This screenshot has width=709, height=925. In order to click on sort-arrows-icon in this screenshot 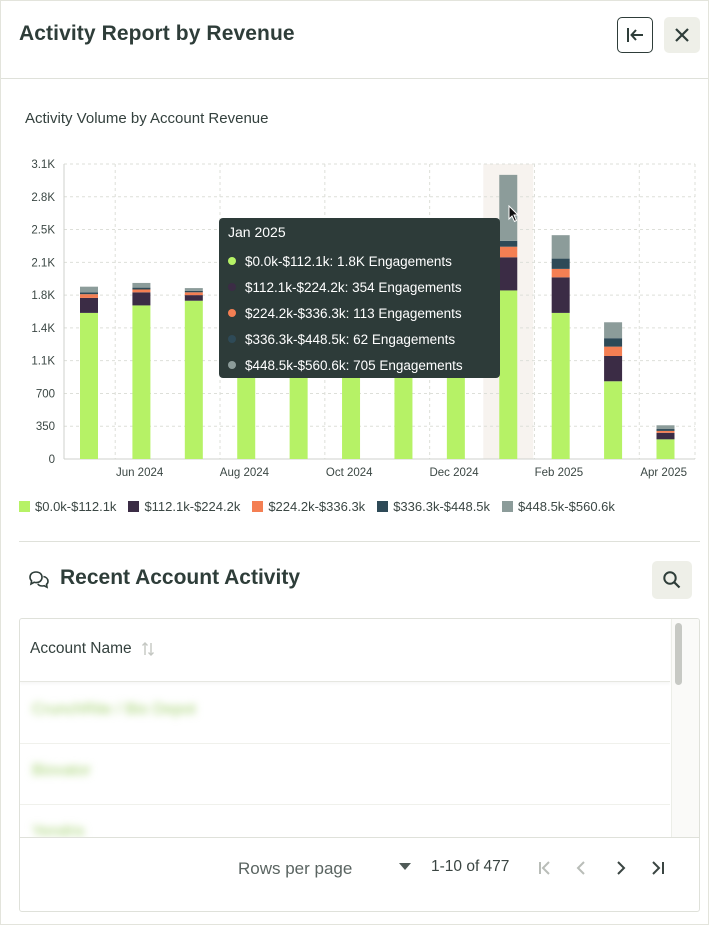, I will do `click(148, 649)`.